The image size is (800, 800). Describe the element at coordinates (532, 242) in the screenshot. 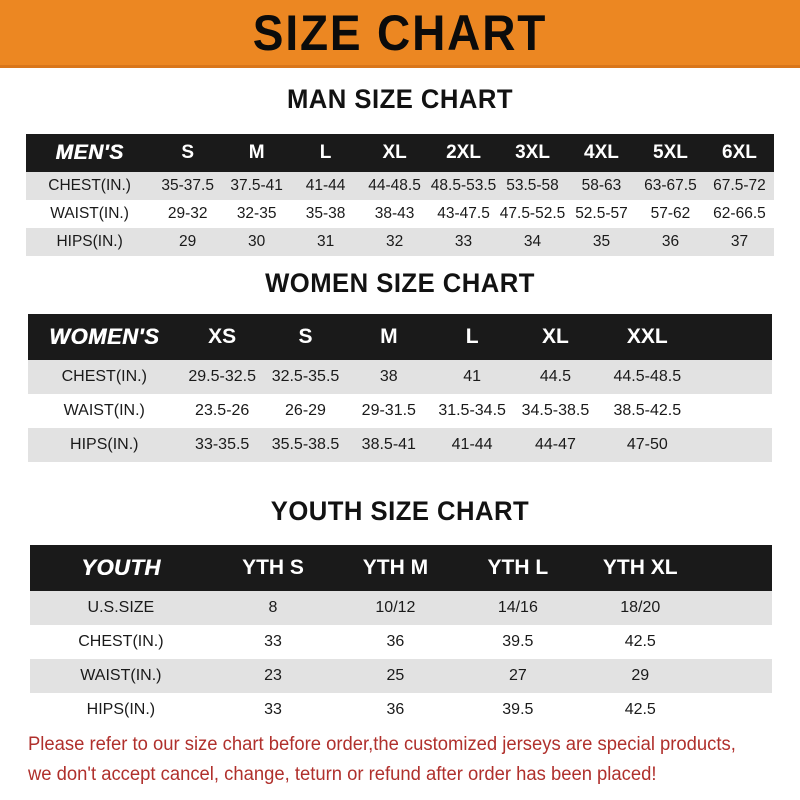

I see `table-cell: 34` at that location.